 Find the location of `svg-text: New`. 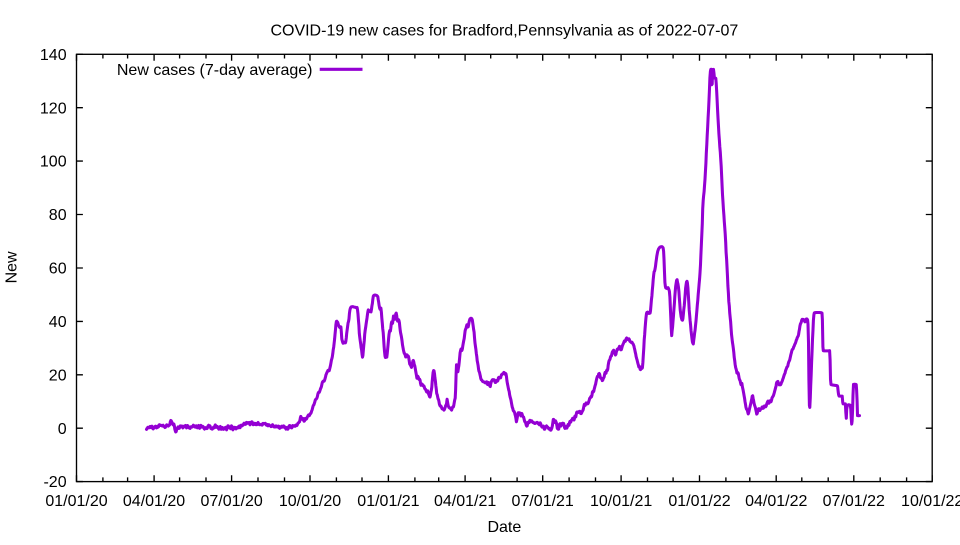

svg-text: New is located at coordinates (12, 267).